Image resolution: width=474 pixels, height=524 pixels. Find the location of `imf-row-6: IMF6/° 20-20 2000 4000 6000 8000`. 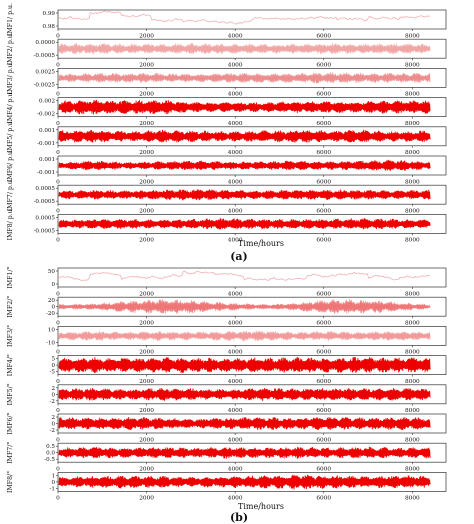

imf-row-6: IMF6/° 20-20 2000 4000 6000 8000 is located at coordinates (227, 427).